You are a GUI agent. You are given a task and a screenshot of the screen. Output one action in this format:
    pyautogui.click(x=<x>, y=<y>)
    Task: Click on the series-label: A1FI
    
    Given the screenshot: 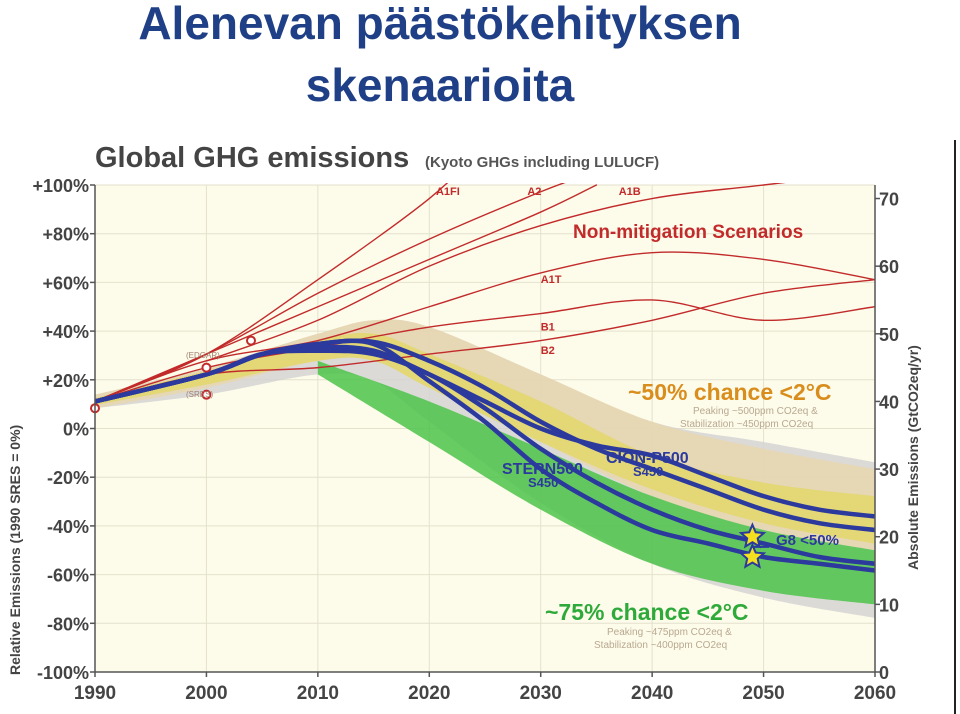 What is the action you would take?
    pyautogui.click(x=448, y=192)
    